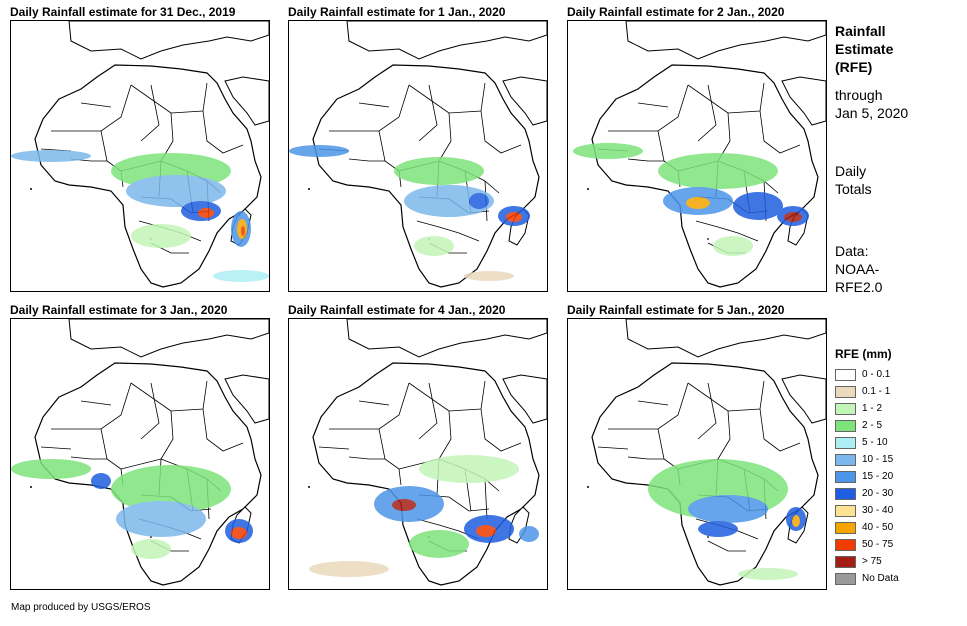 Image resolution: width=967 pixels, height=626 pixels. Describe the element at coordinates (119, 310) in the screenshot. I see `panel-title: Daily Rainfall estimate for 3 Jan., 2020` at that location.